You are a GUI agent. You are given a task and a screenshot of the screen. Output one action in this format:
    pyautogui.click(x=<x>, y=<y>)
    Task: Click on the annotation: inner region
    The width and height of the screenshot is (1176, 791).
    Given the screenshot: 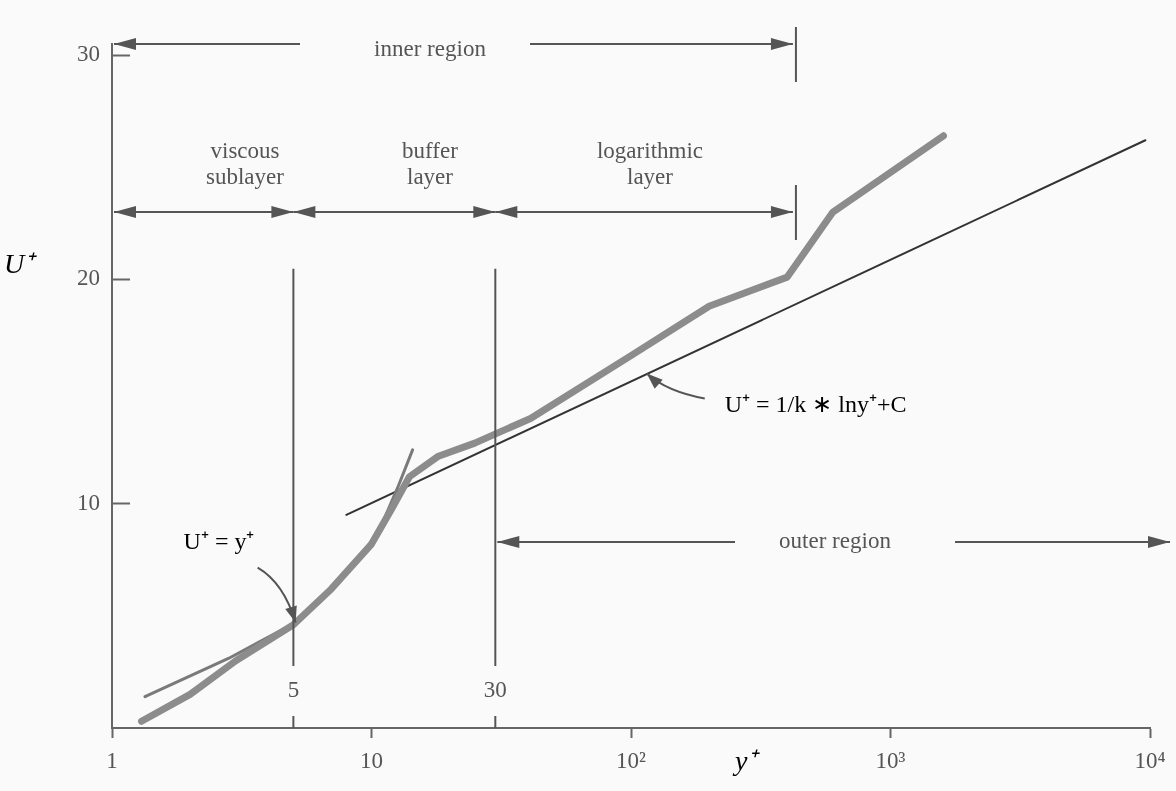 What is the action you would take?
    pyautogui.click(x=430, y=49)
    